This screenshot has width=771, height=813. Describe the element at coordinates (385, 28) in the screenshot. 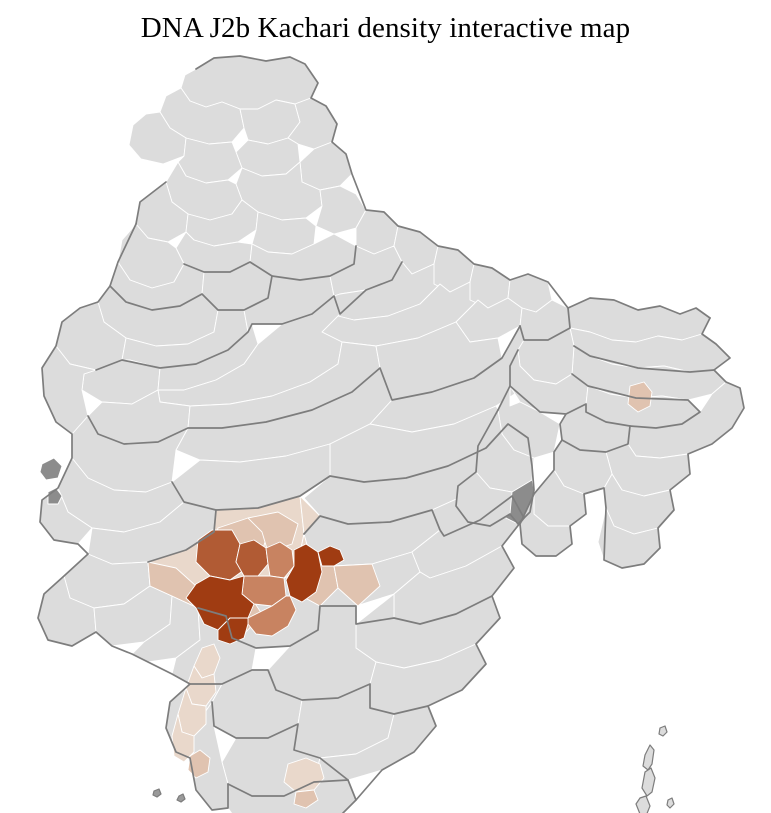

I see `page-title: DNA J2b Kachari density interactive map` at that location.